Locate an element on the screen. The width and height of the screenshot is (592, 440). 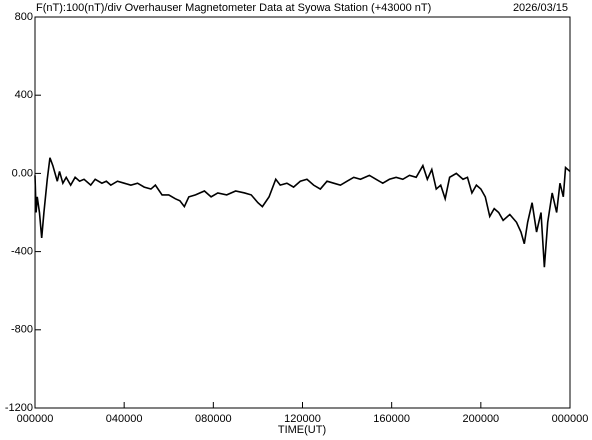
y-tick-label: 400 is located at coordinates (24, 95).